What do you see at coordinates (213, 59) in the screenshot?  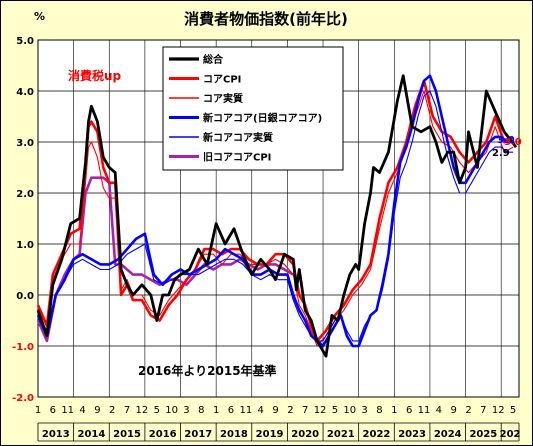 I see `legend-entry: 総合` at bounding box center [213, 59].